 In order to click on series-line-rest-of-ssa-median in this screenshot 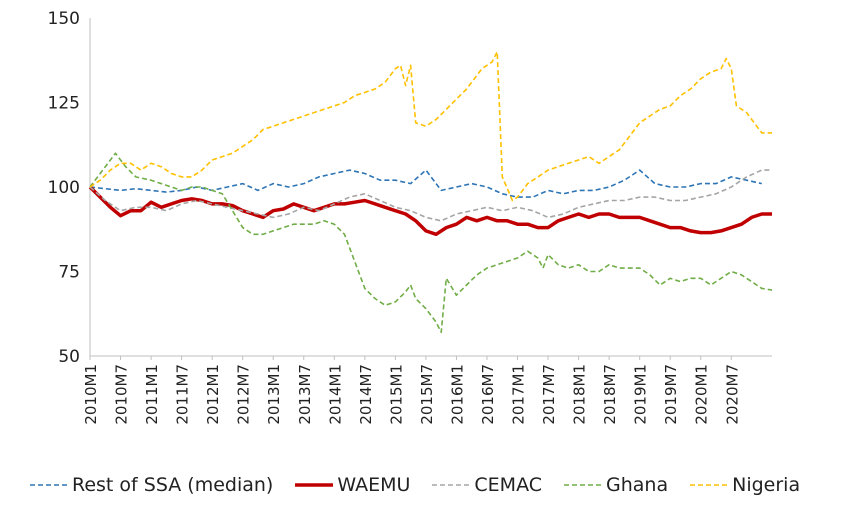, I will do `click(425, 183)`.